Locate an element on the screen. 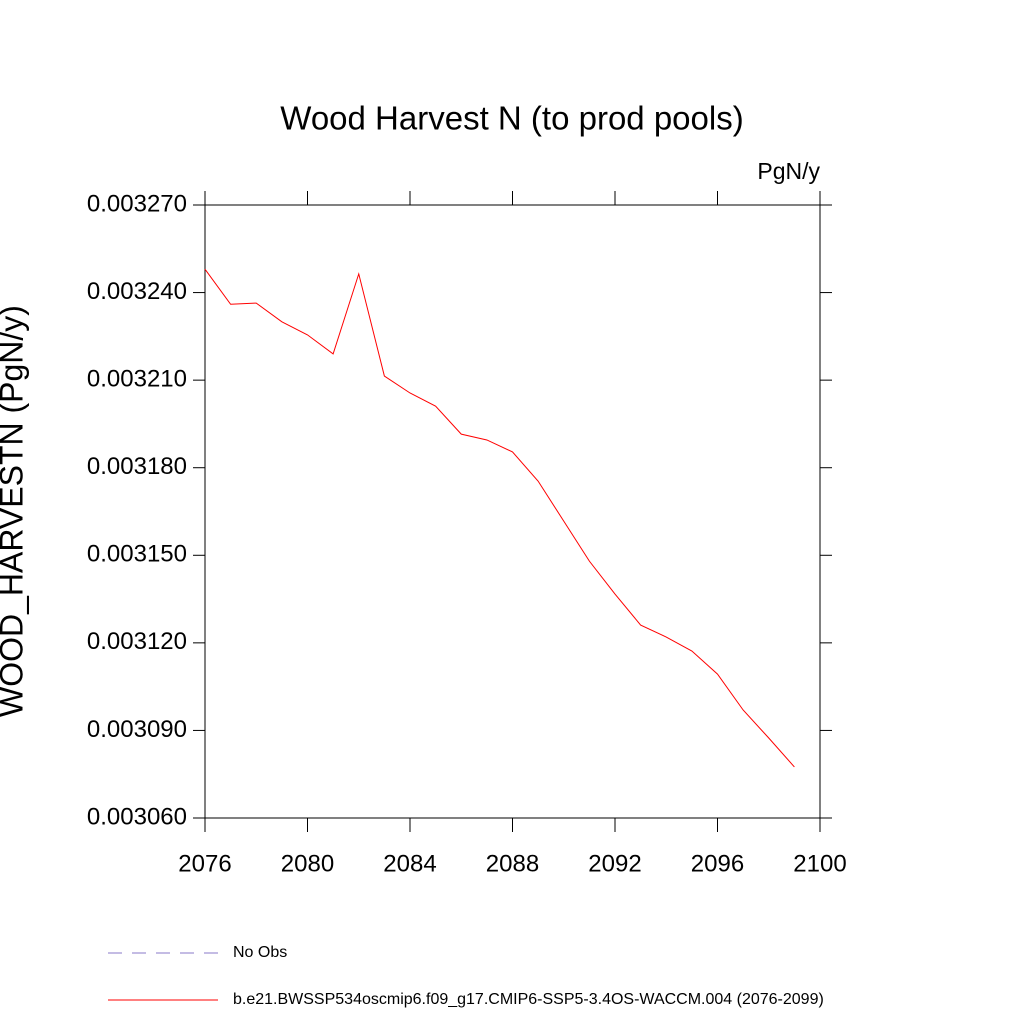 This screenshot has width=1024, height=1029. y-tick-label: 0.003090 is located at coordinates (137, 729).